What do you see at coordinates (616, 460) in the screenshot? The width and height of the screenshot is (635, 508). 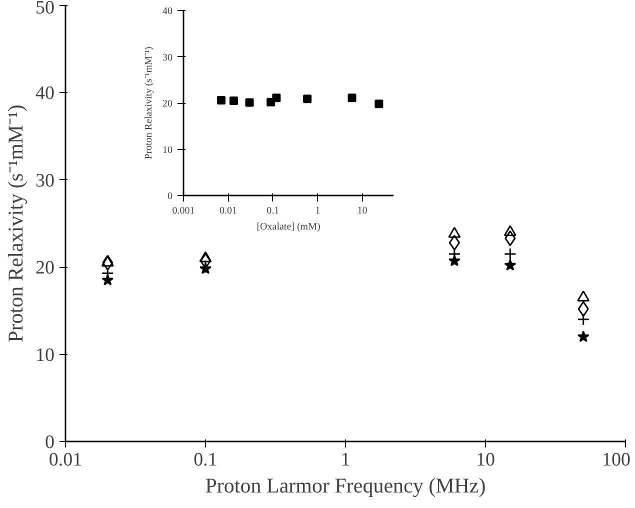 I see `x-tick-label: 100` at bounding box center [616, 460].